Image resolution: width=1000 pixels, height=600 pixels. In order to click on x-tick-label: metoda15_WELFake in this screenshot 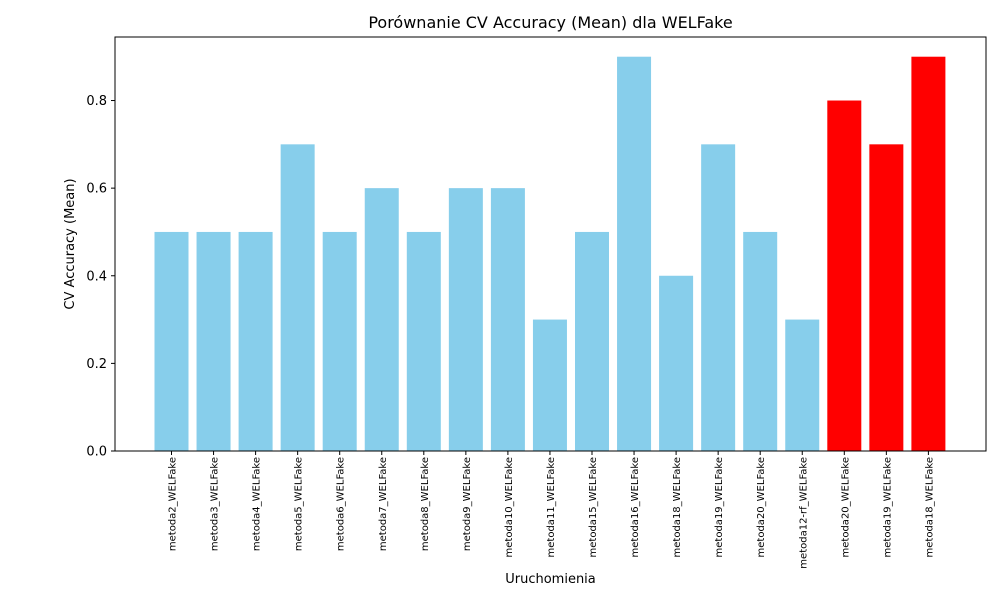, I will do `click(593, 507)`.